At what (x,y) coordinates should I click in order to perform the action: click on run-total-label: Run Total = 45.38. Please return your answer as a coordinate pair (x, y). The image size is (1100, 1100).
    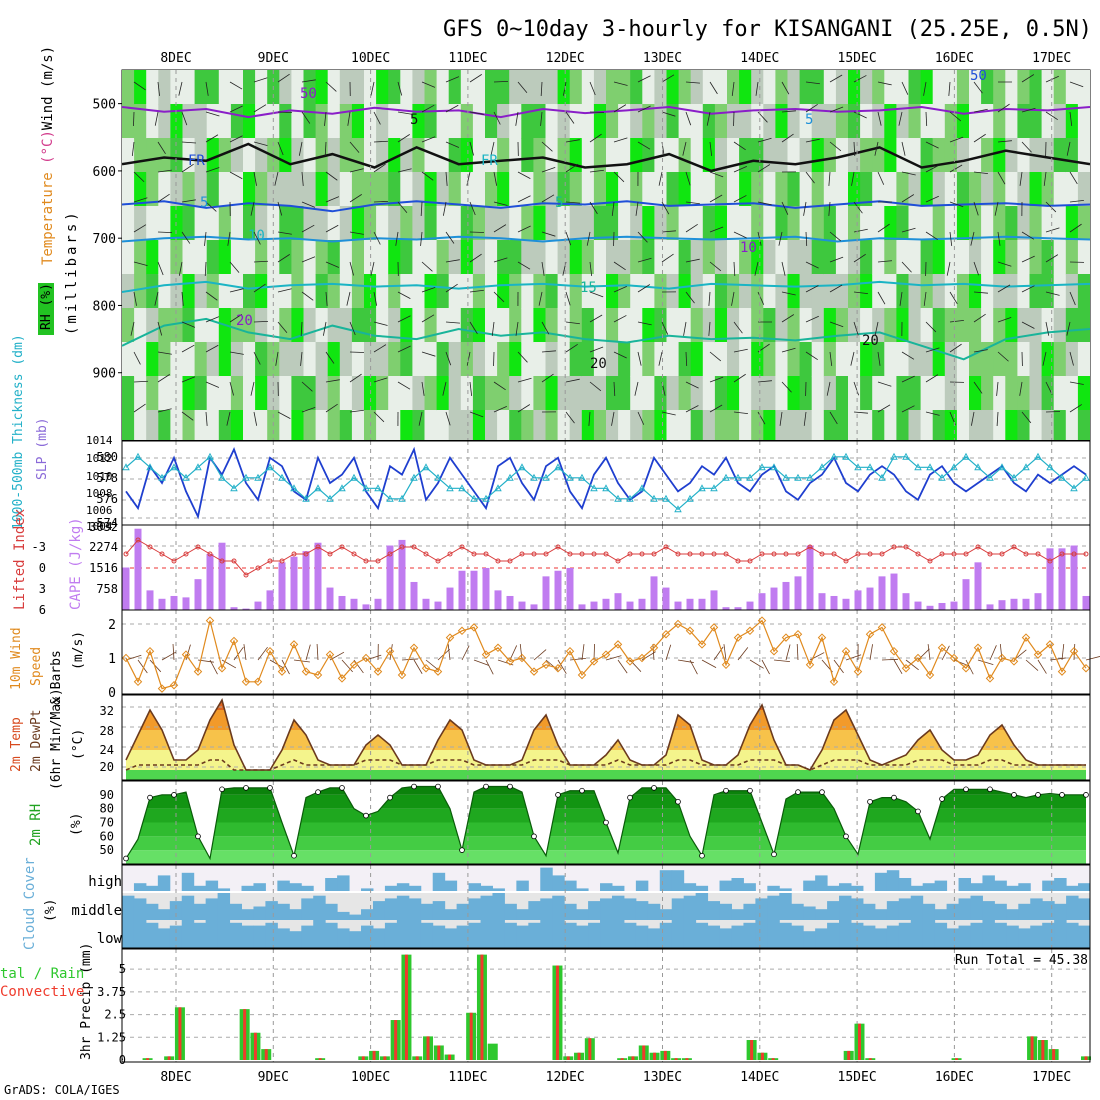
    Looking at the image, I should click on (1021, 960).